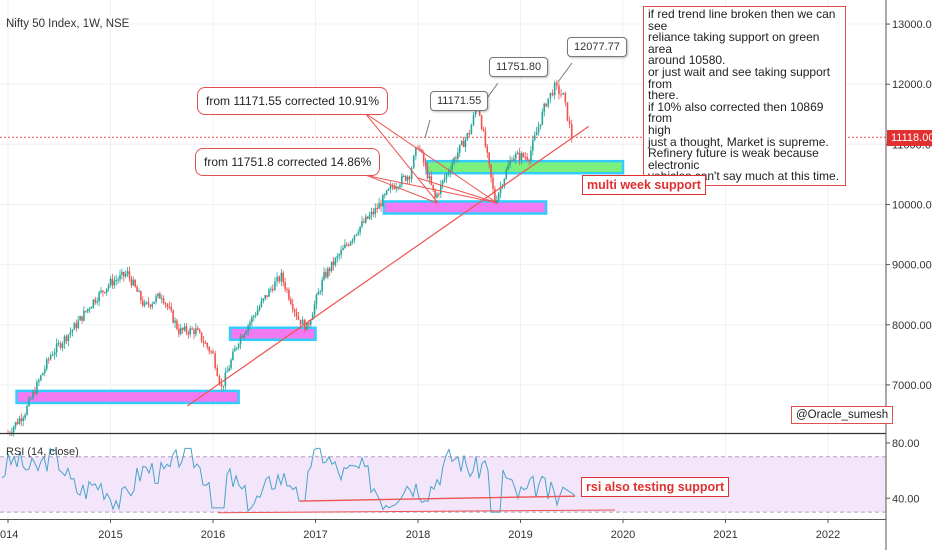 This screenshot has width=932, height=550. Describe the element at coordinates (906, 499) in the screenshot. I see `rsi-tick-label: 40.00` at that location.